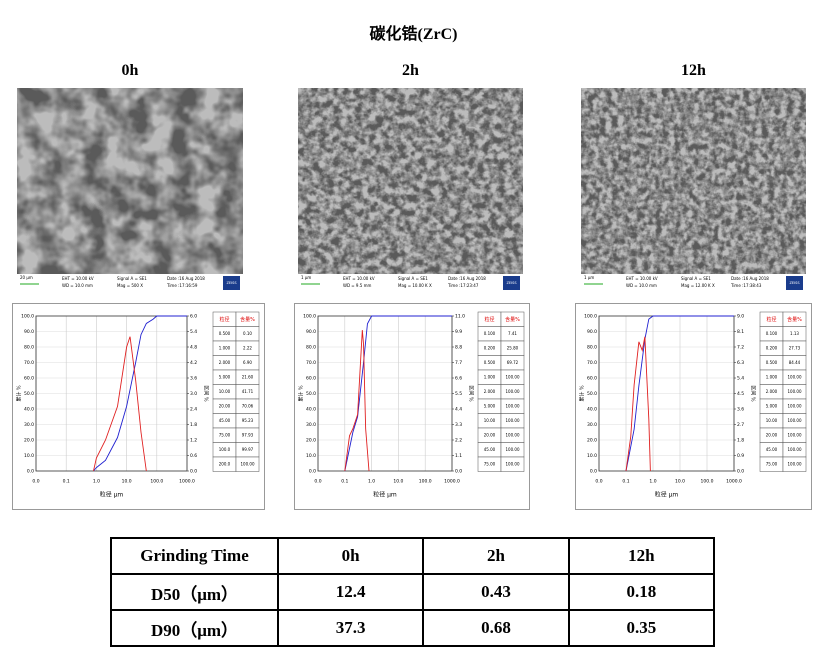 The width and height of the screenshot is (827, 664). I want to click on table-value: 75.00, so click(490, 463).